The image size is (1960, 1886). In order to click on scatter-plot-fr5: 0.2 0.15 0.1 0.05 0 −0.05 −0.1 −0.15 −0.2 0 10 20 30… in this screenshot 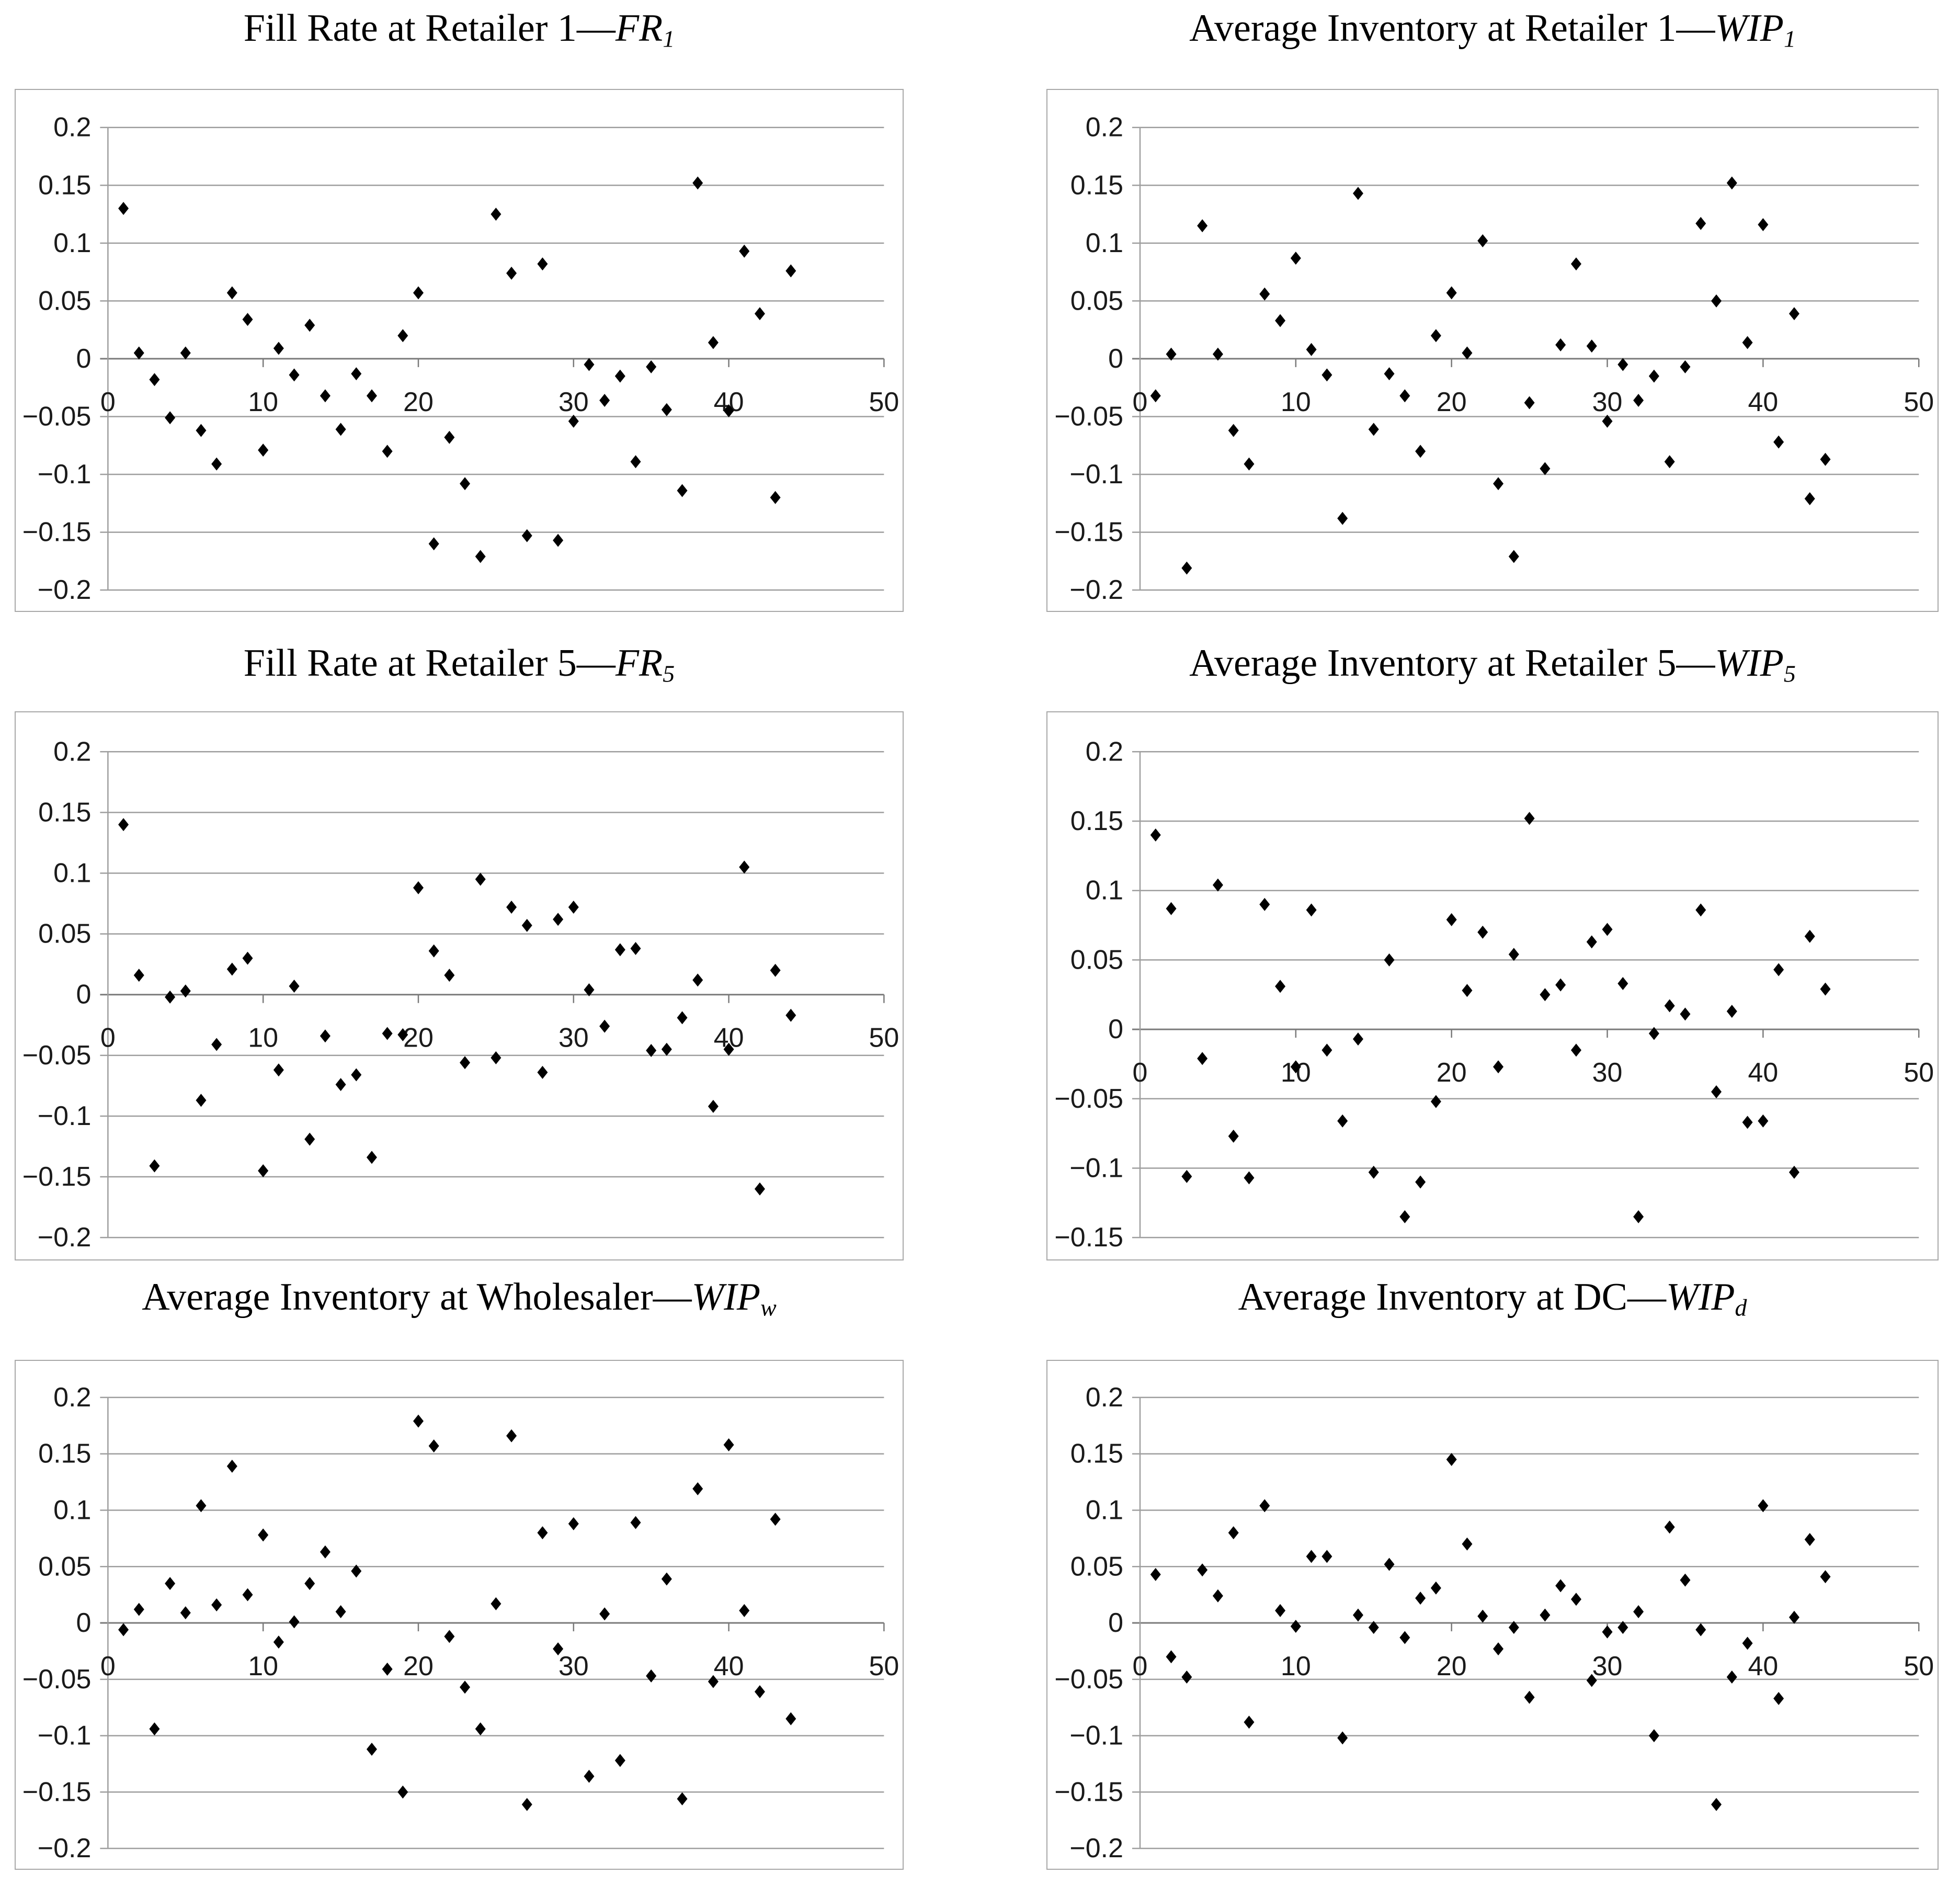, I will do `click(460, 985)`.